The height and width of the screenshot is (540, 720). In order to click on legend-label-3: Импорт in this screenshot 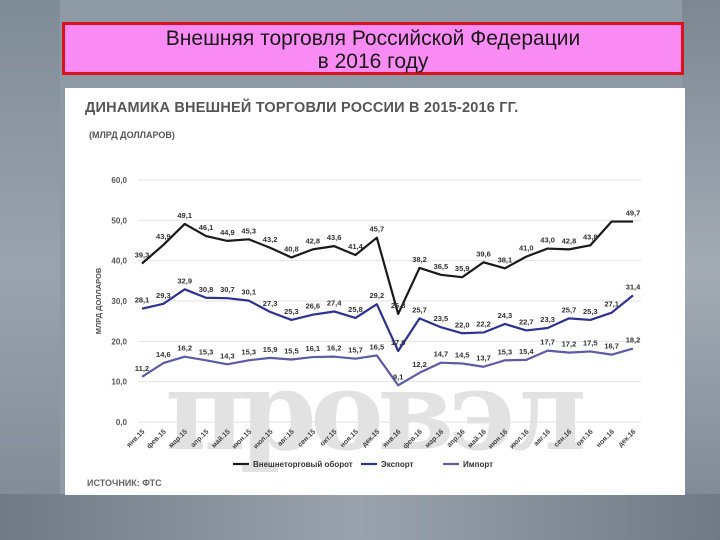, I will do `click(478, 464)`.